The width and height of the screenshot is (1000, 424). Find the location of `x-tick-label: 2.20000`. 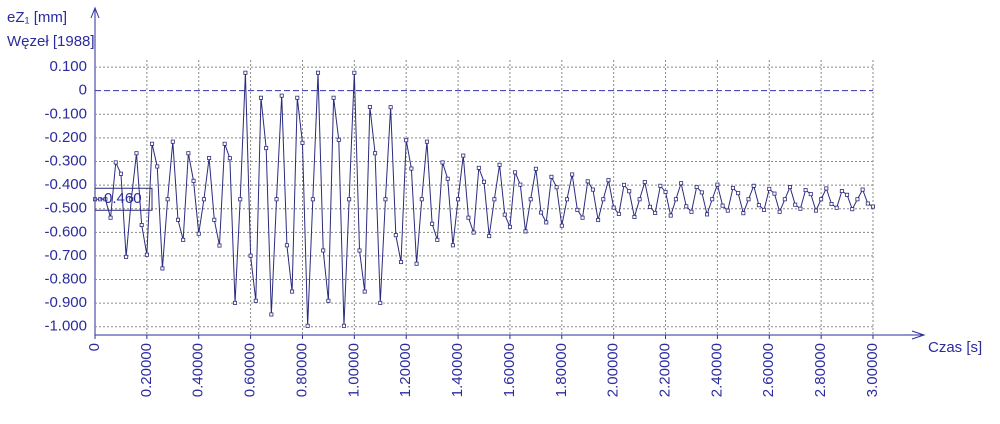

x-tick-label: 2.20000 is located at coordinates (665, 370).